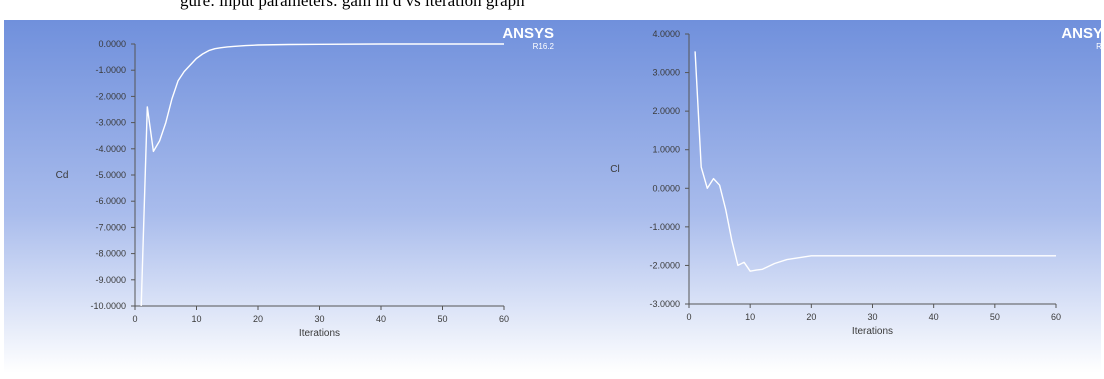 Image resolution: width=1104 pixels, height=379 pixels. I want to click on y-tick-label: -10.0000, so click(108, 306).